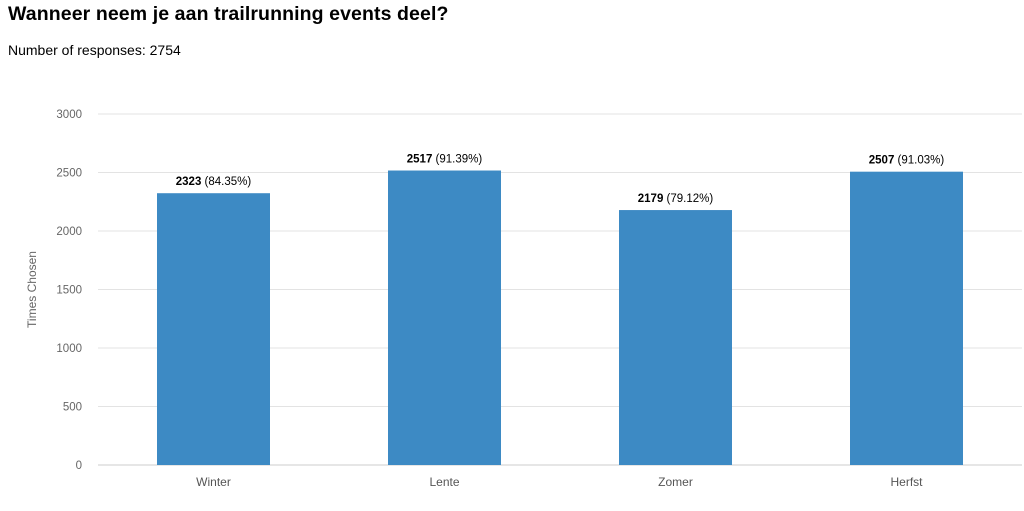  I want to click on bar-lente, so click(444, 318).